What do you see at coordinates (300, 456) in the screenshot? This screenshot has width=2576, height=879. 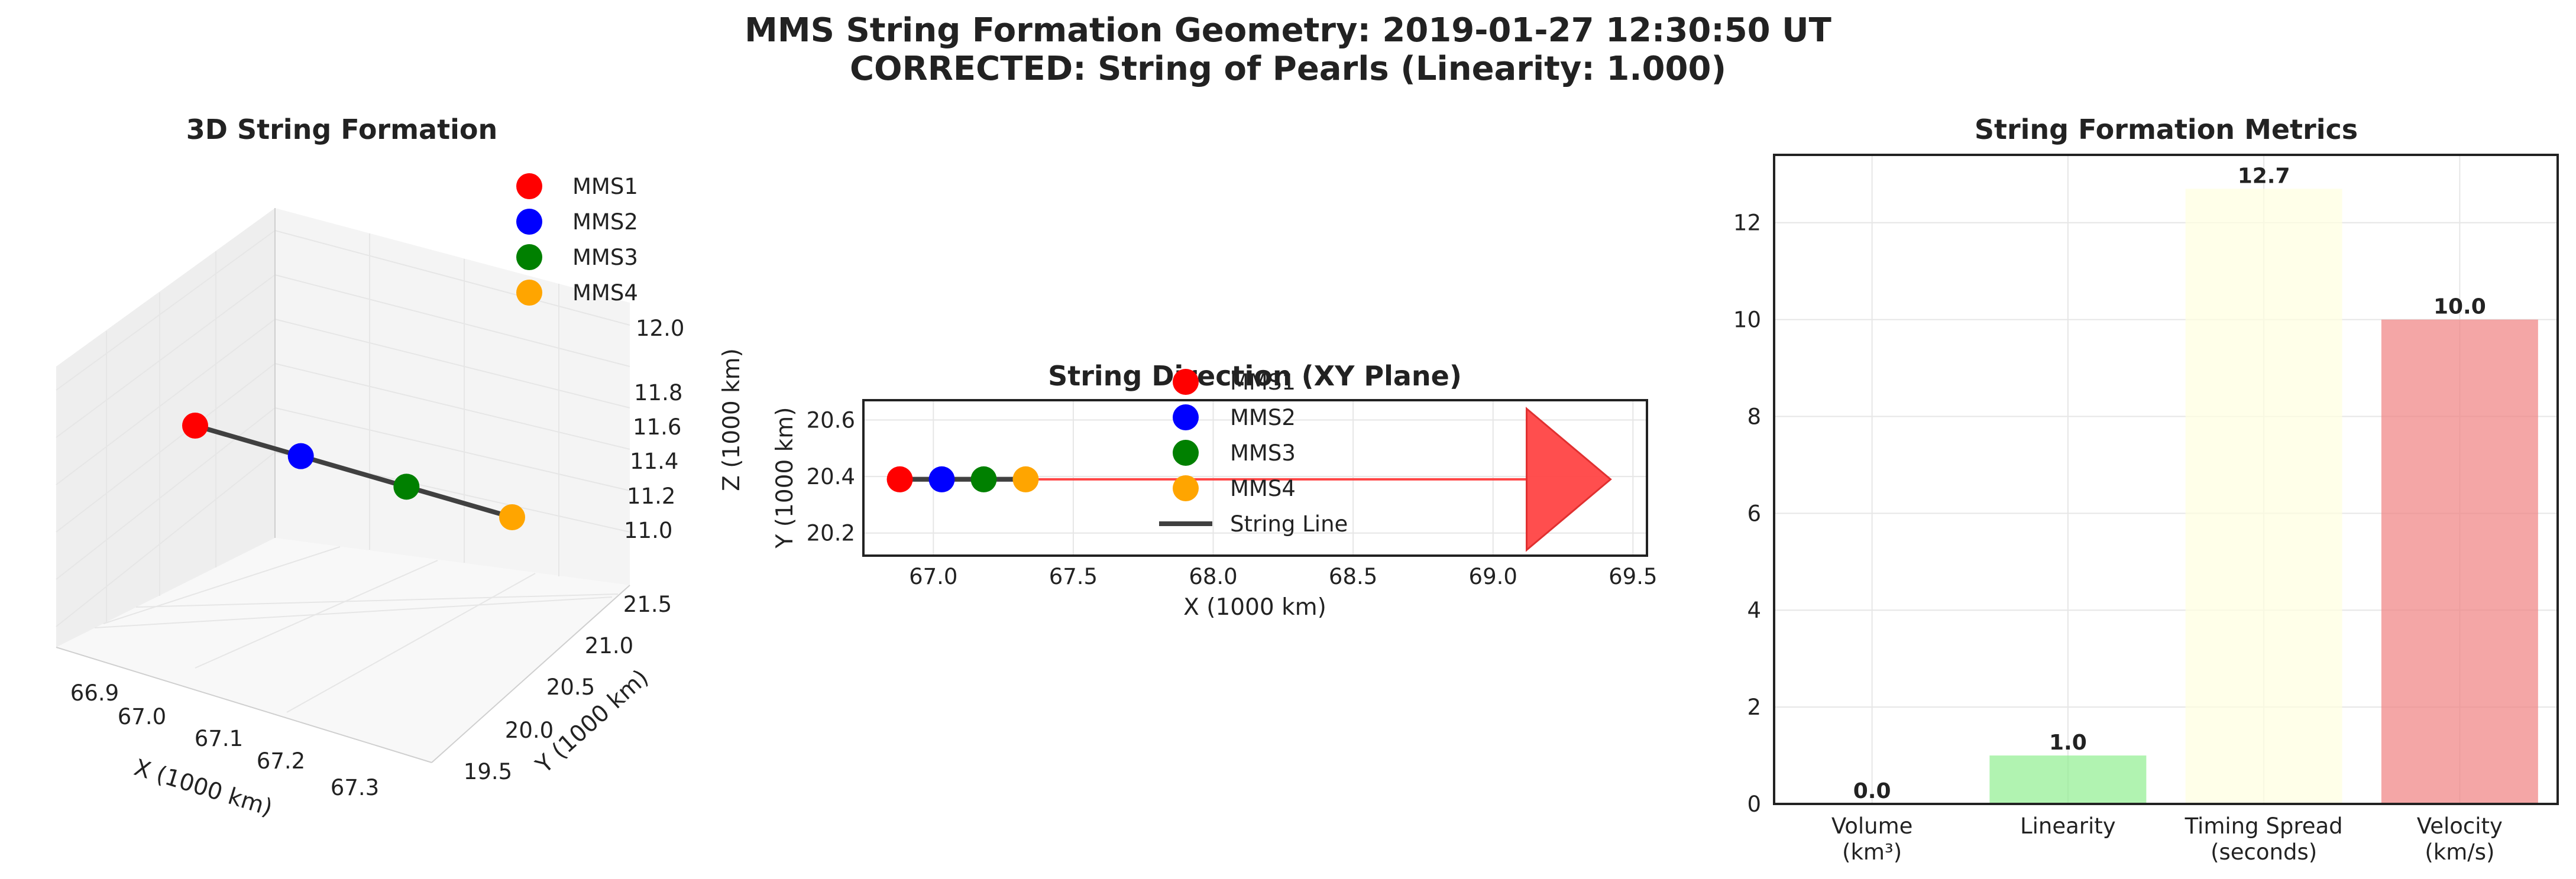 I see `point-3d-mms2` at bounding box center [300, 456].